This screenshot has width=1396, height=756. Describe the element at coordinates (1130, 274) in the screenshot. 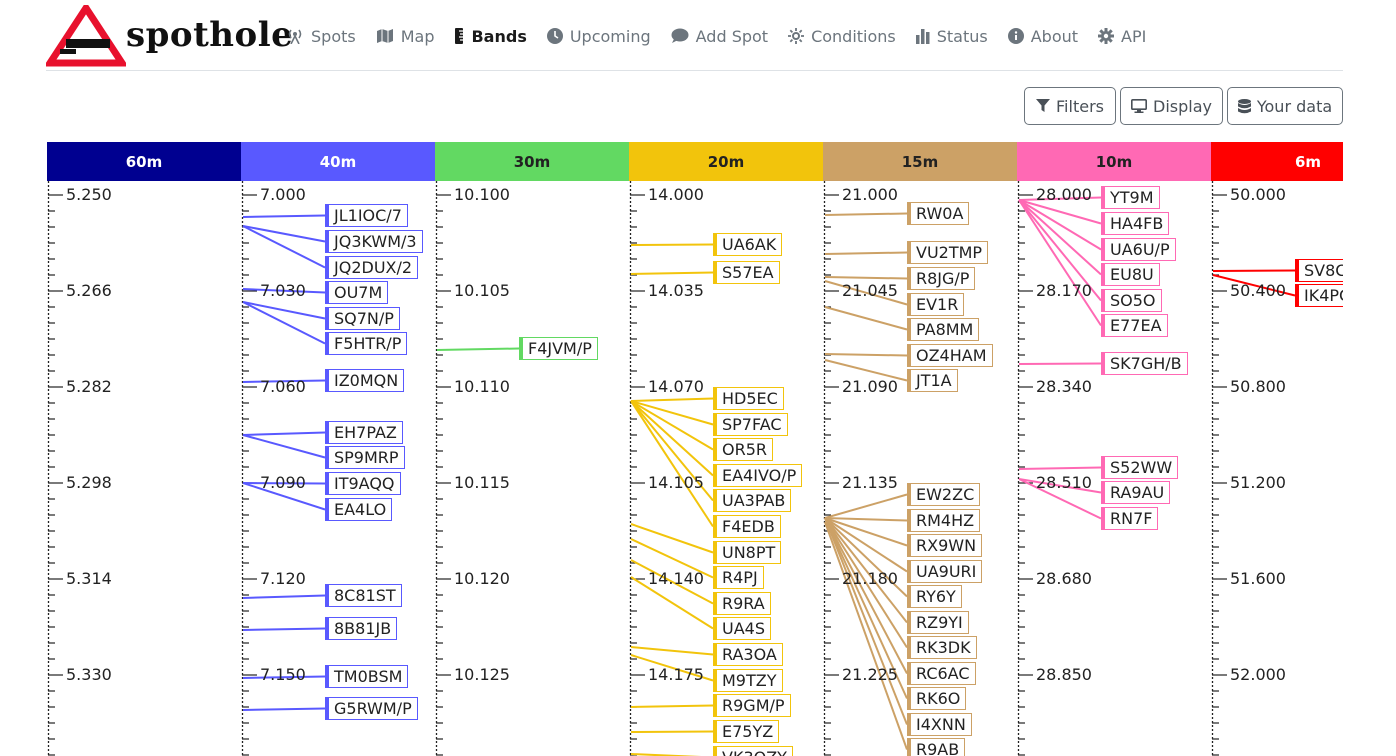

I see `spot-callsign: EU8U` at that location.